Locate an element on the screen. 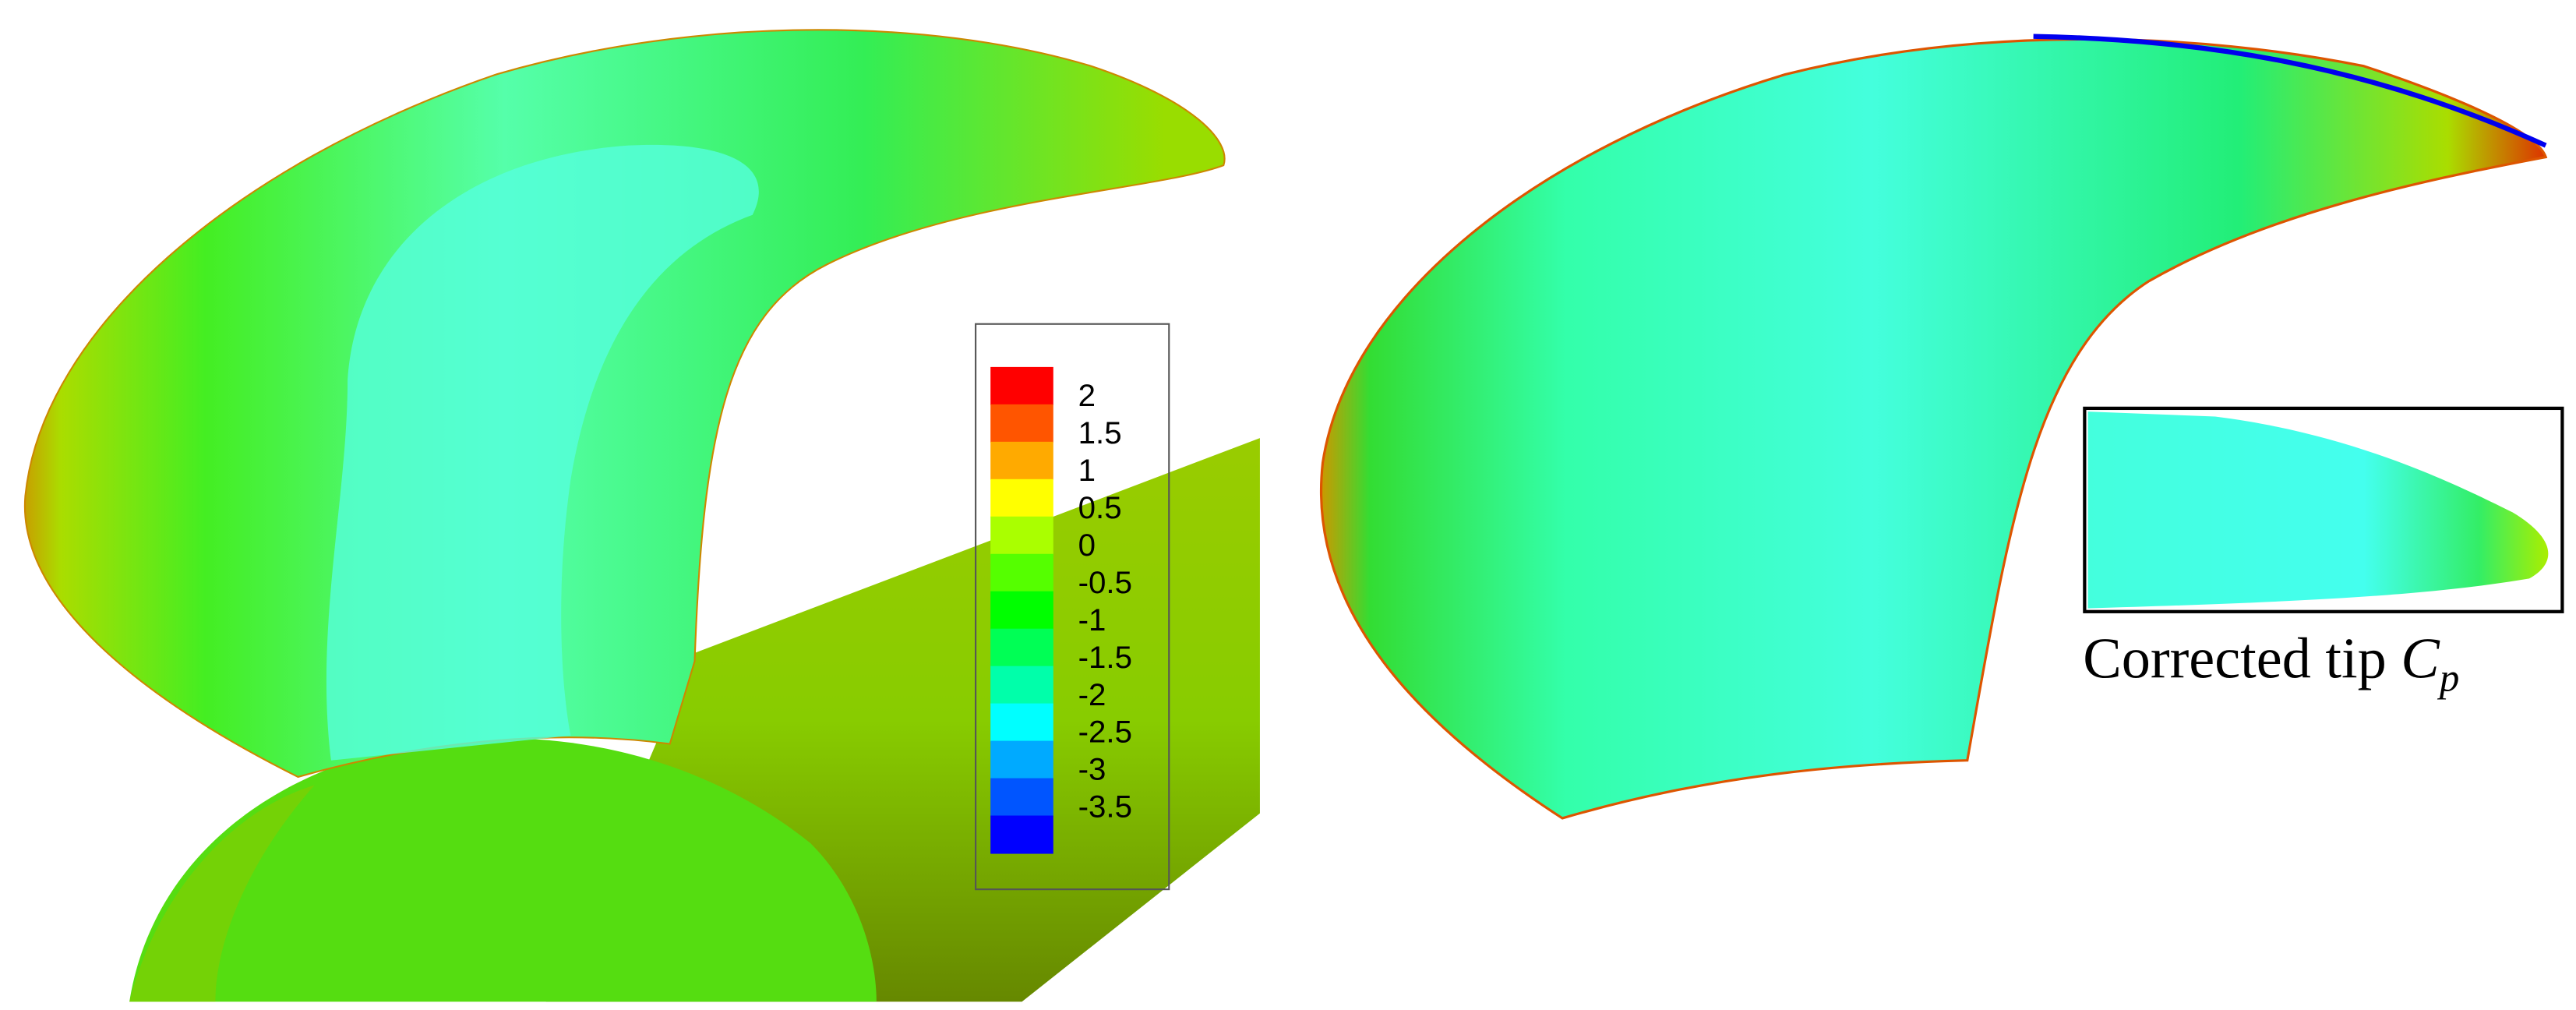  legend-label: -1 is located at coordinates (1092, 619).